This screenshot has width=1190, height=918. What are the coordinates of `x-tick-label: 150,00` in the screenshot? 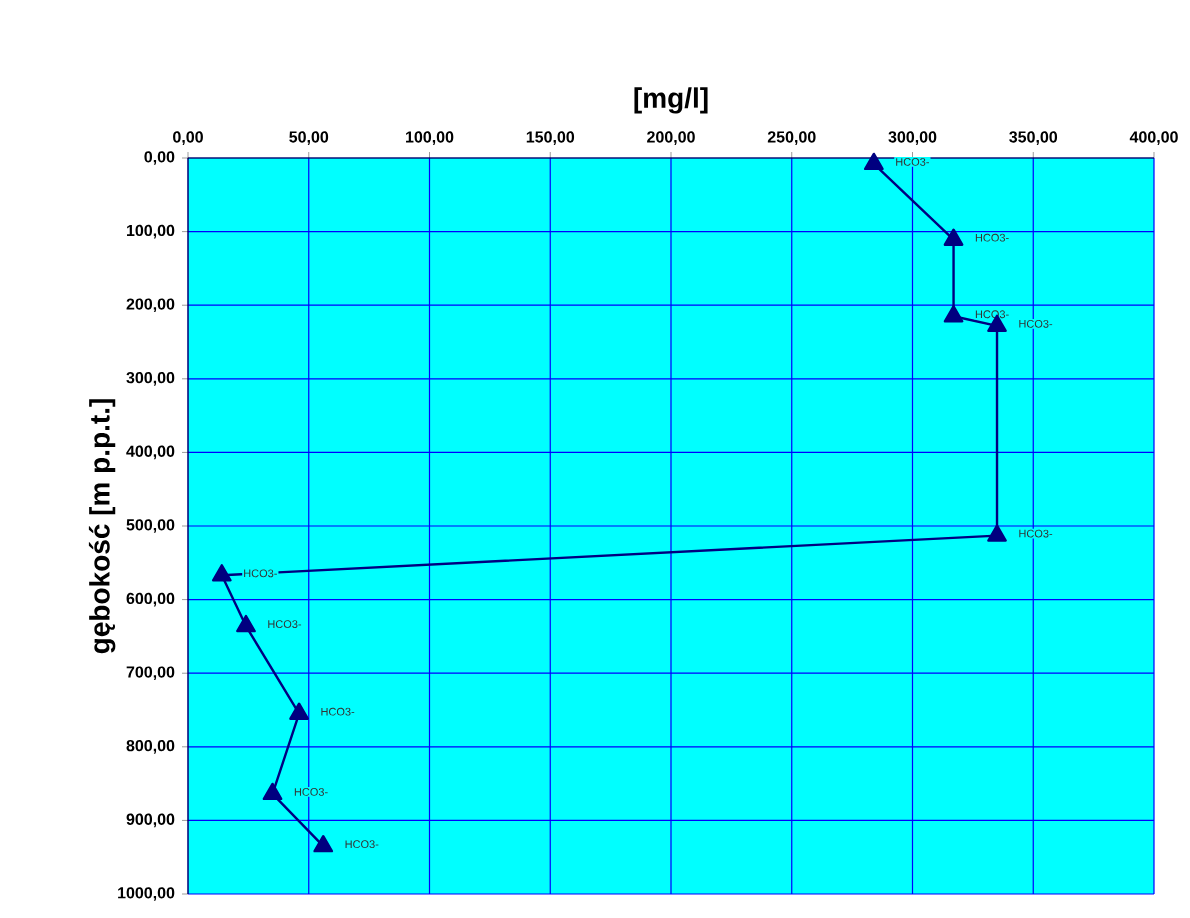 It's located at (550, 138).